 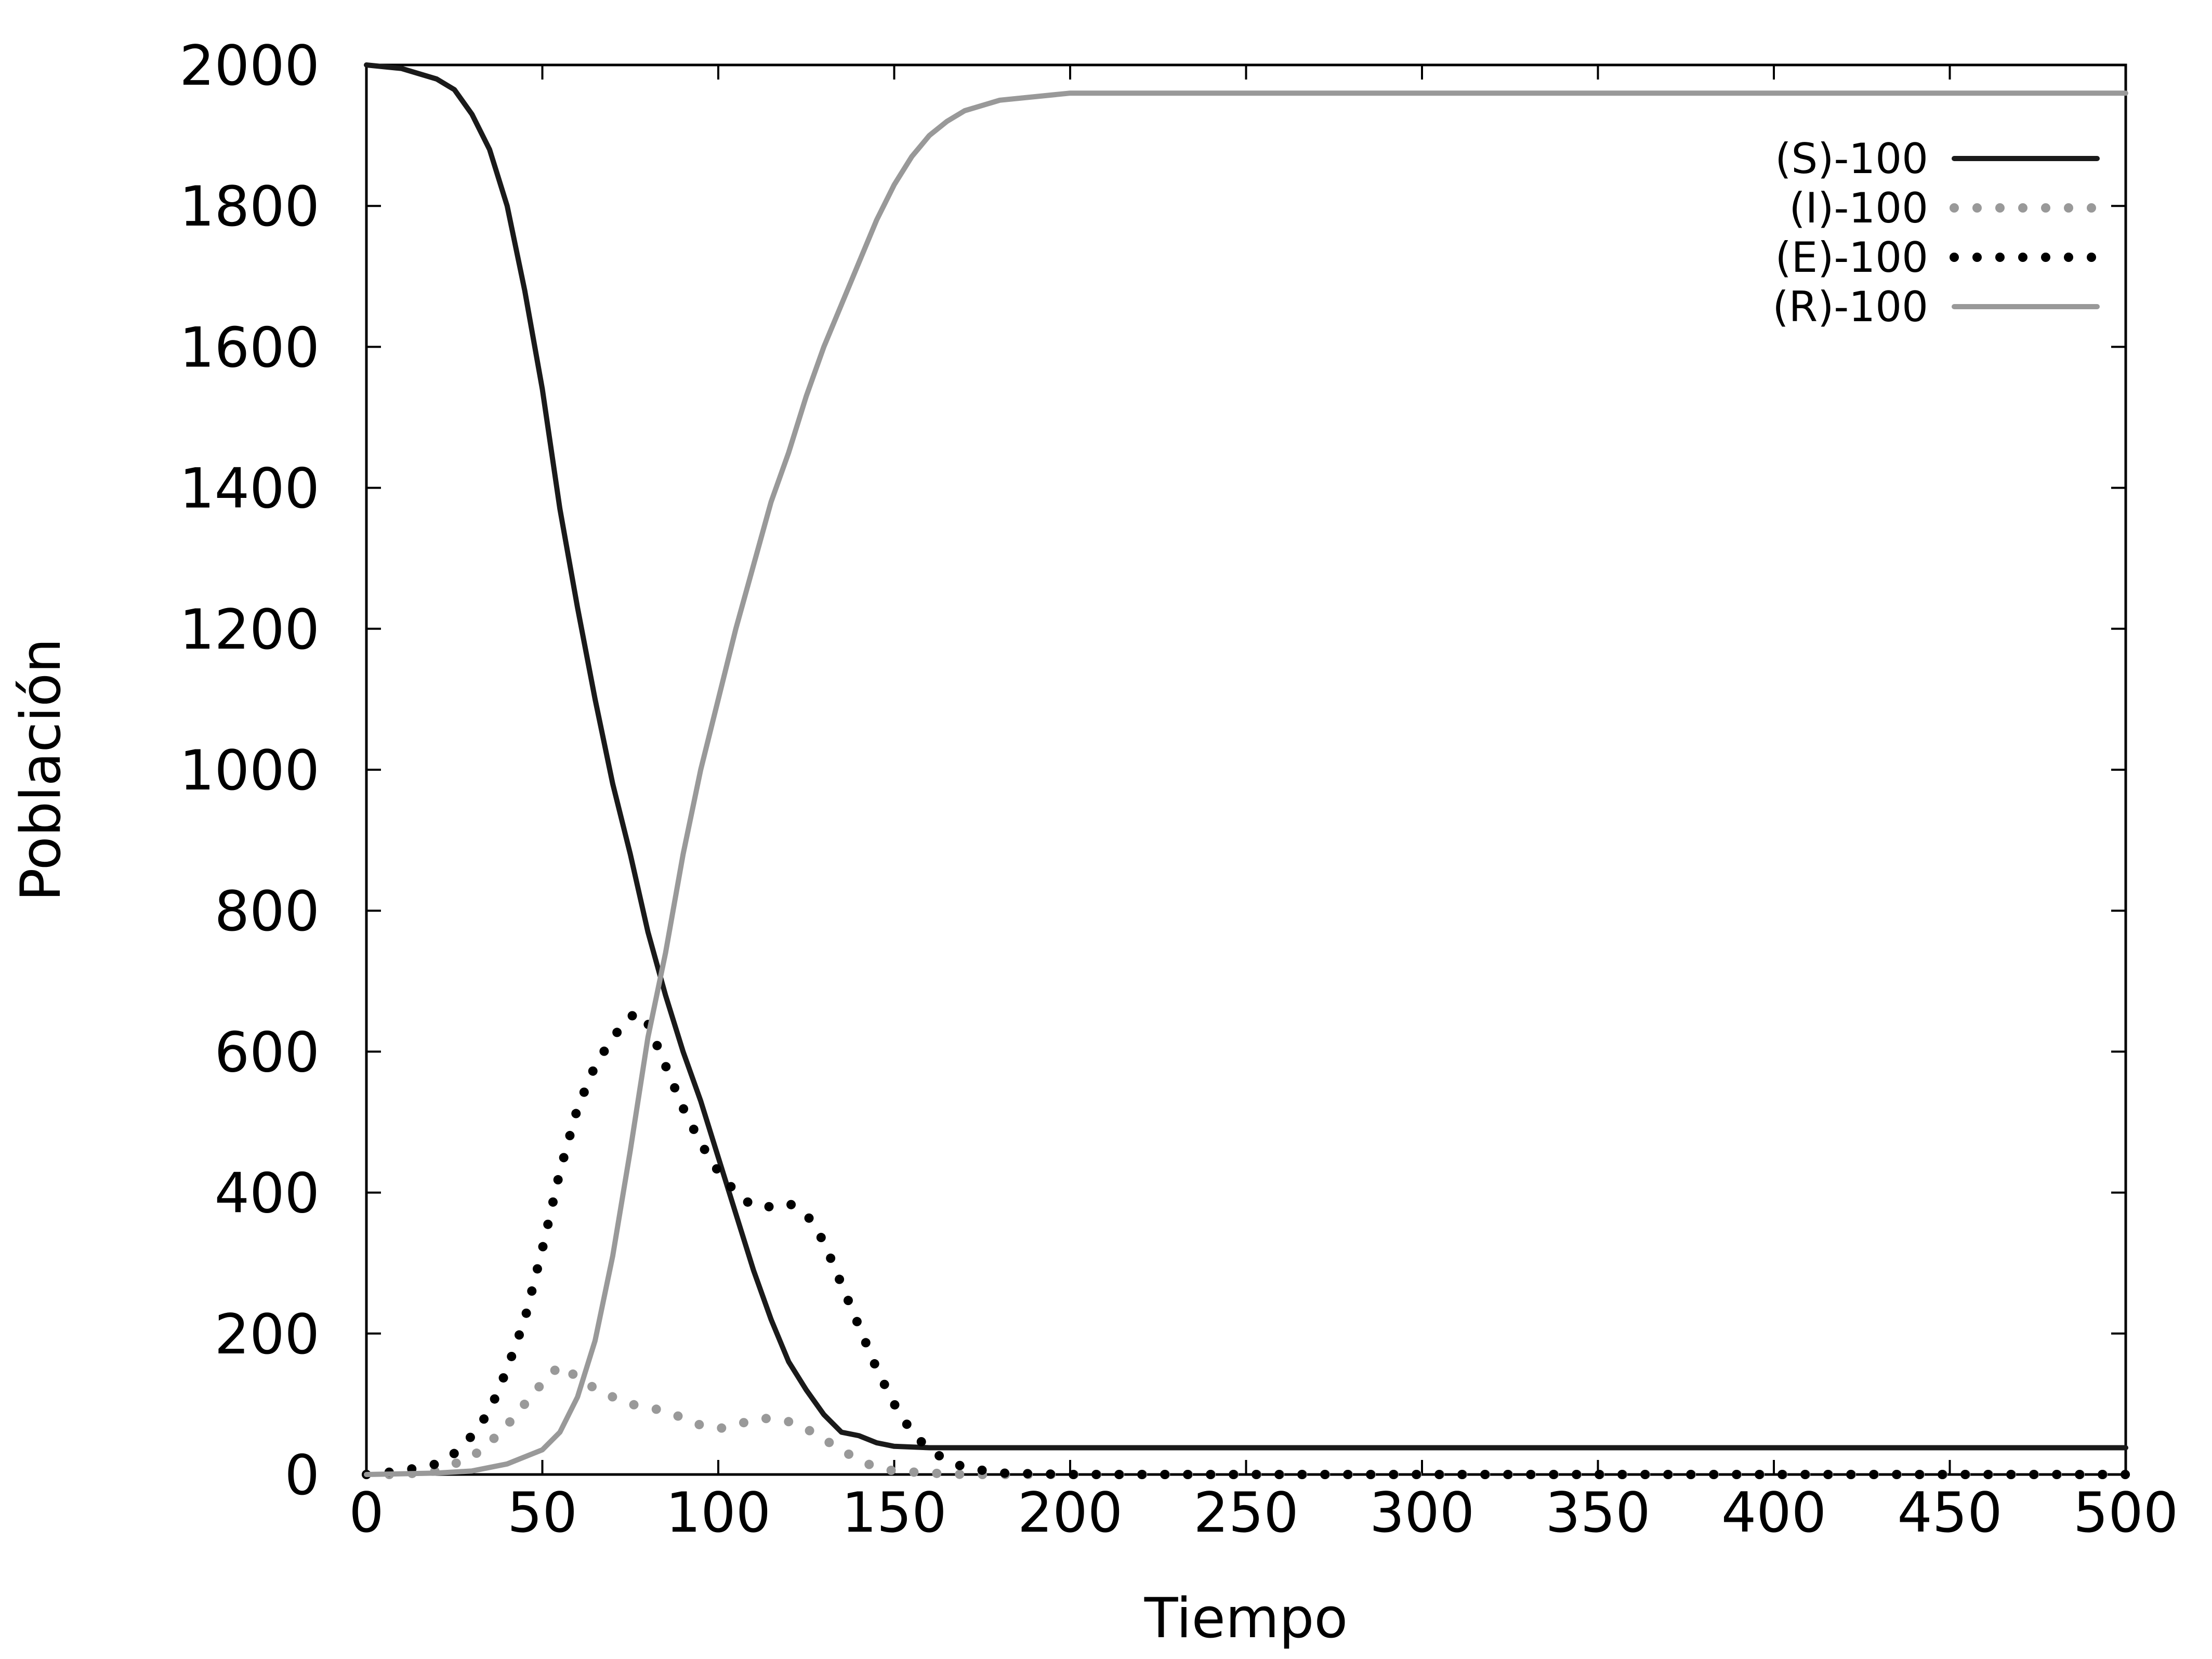 What do you see at coordinates (249, 770) in the screenshot?
I see `y-tick-label: 1000` at bounding box center [249, 770].